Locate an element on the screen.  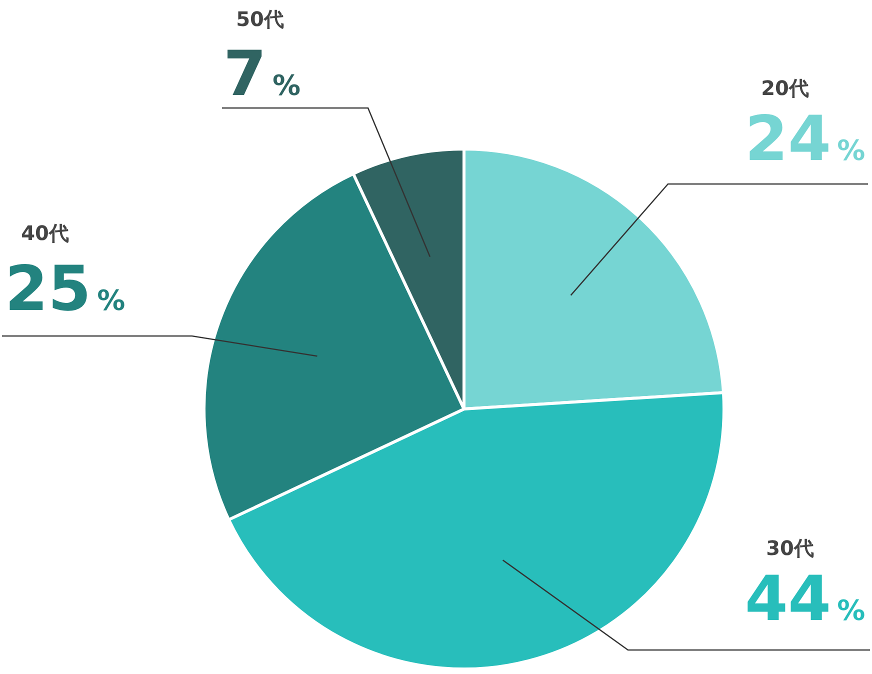
slice-label: 50代 is located at coordinates (260, 19).